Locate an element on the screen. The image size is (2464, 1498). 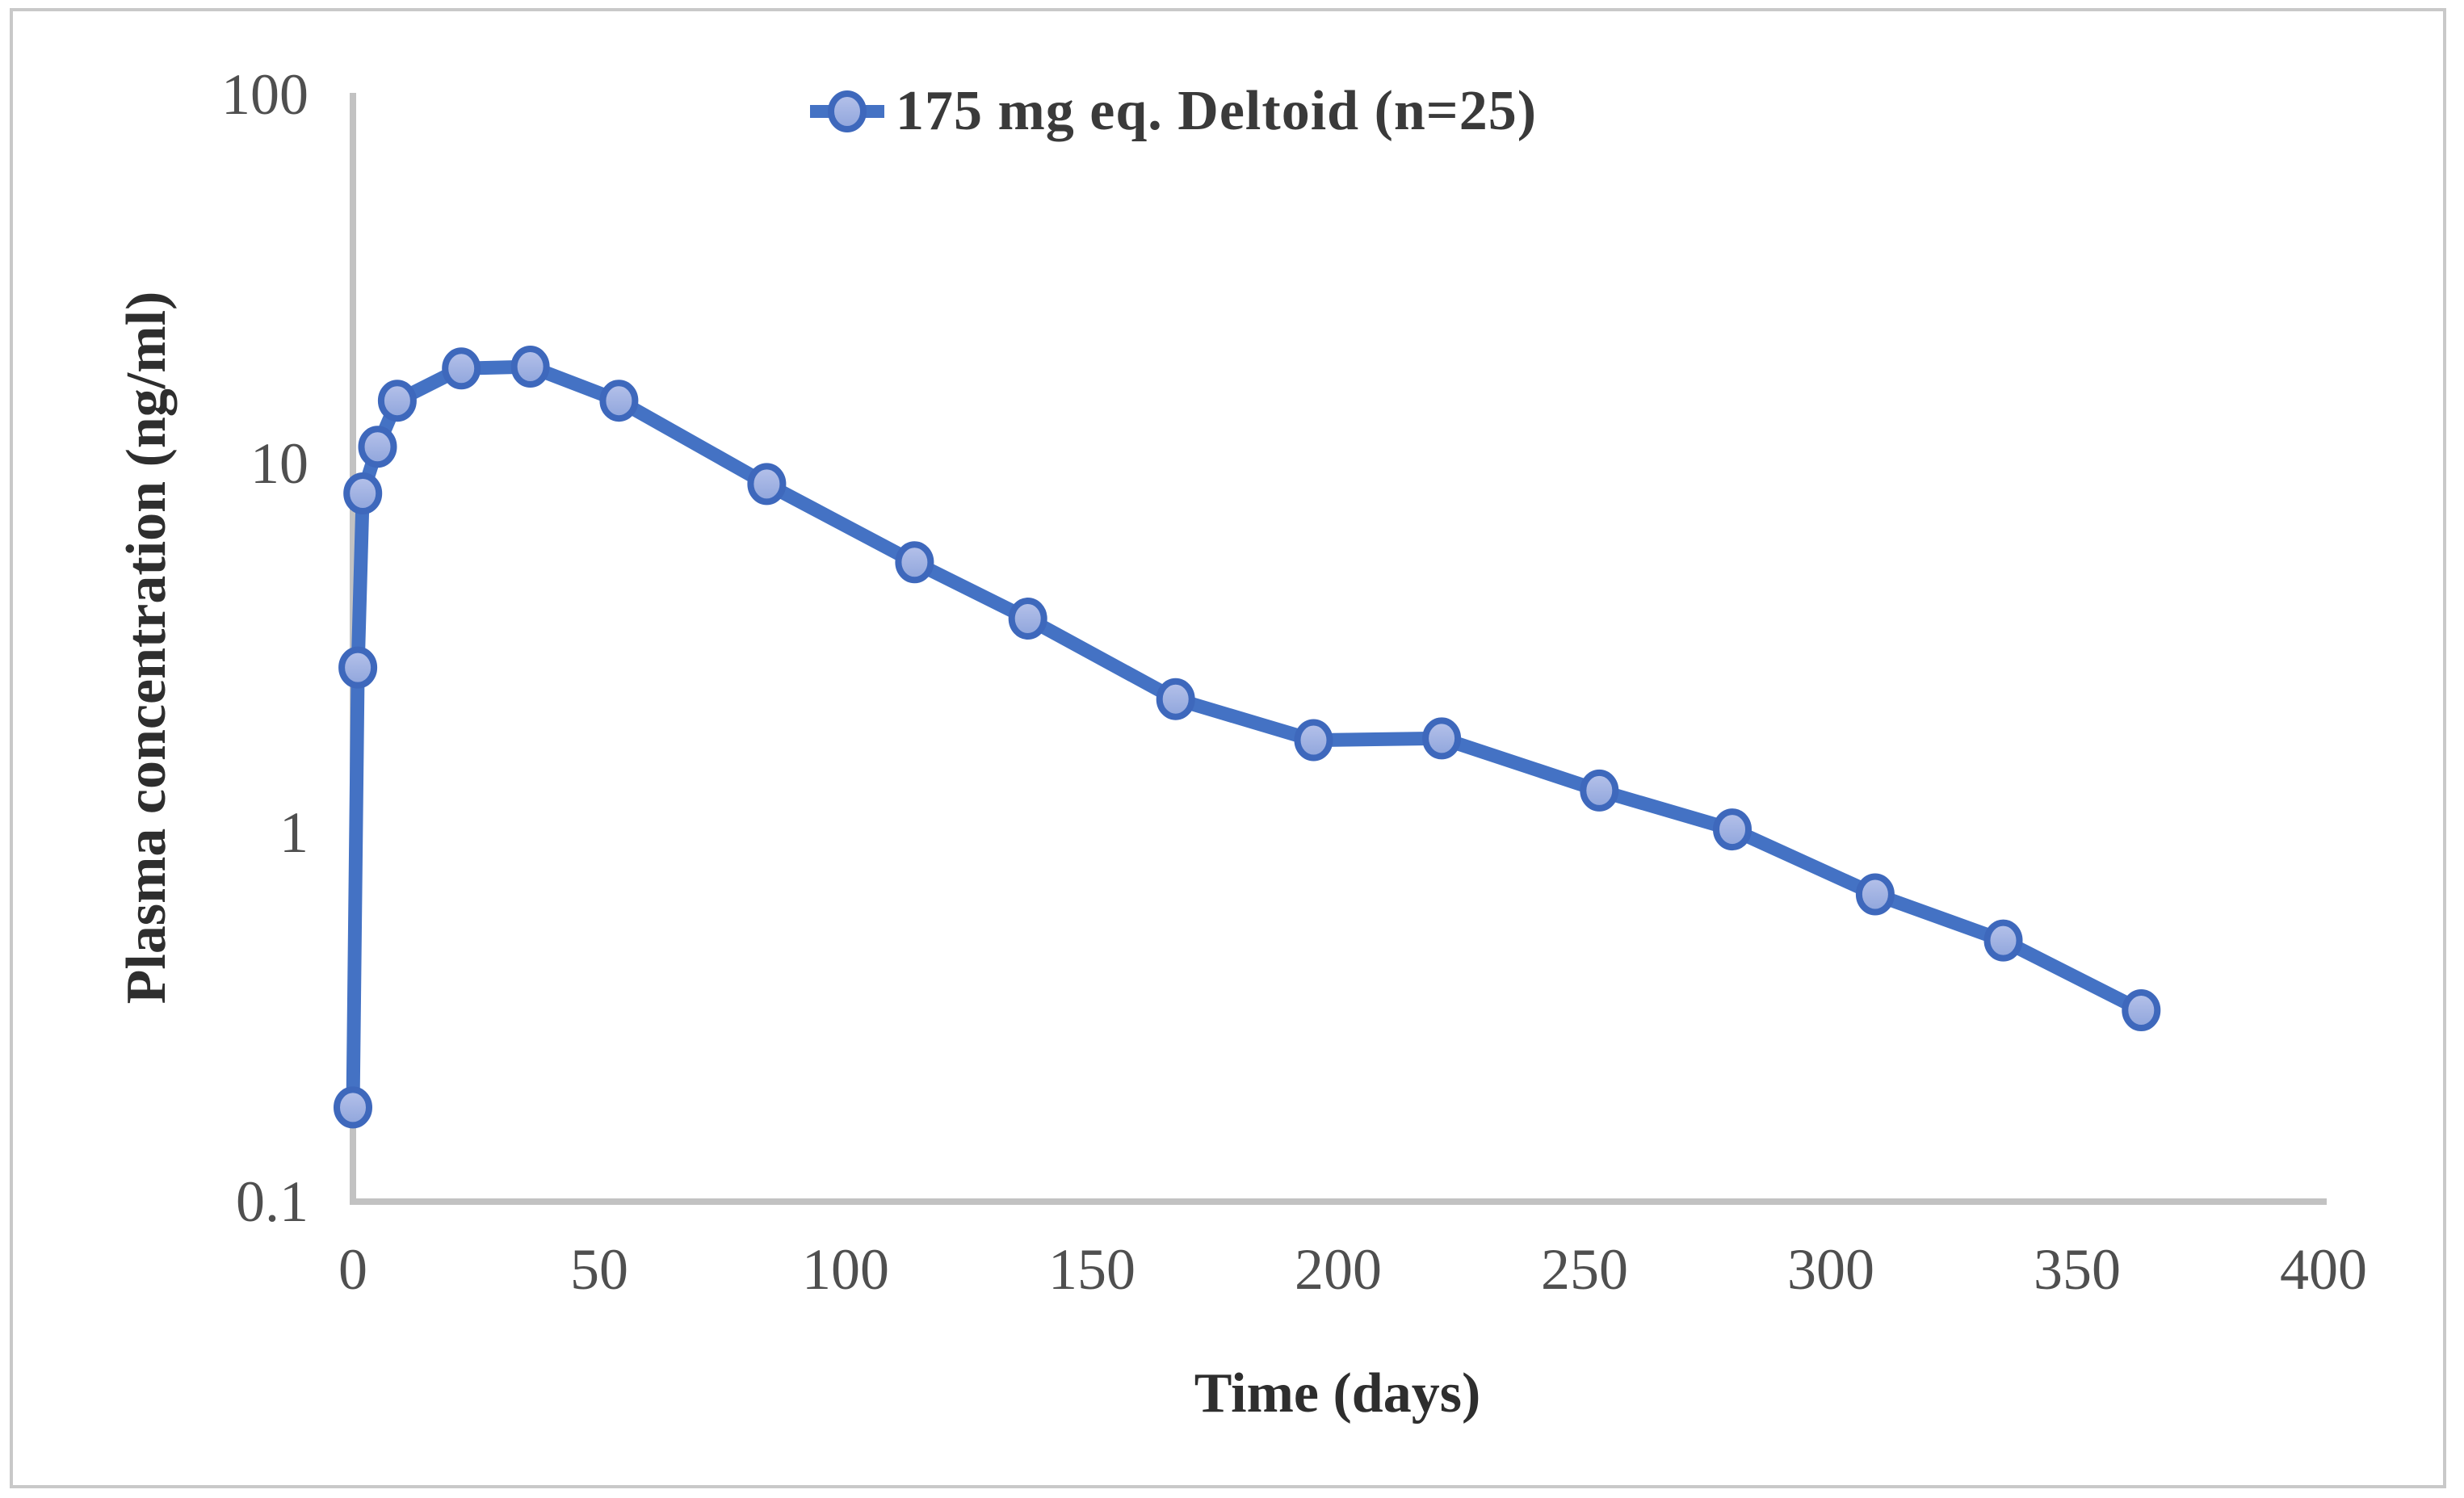
x-tick-label: 100 is located at coordinates (845, 1269).